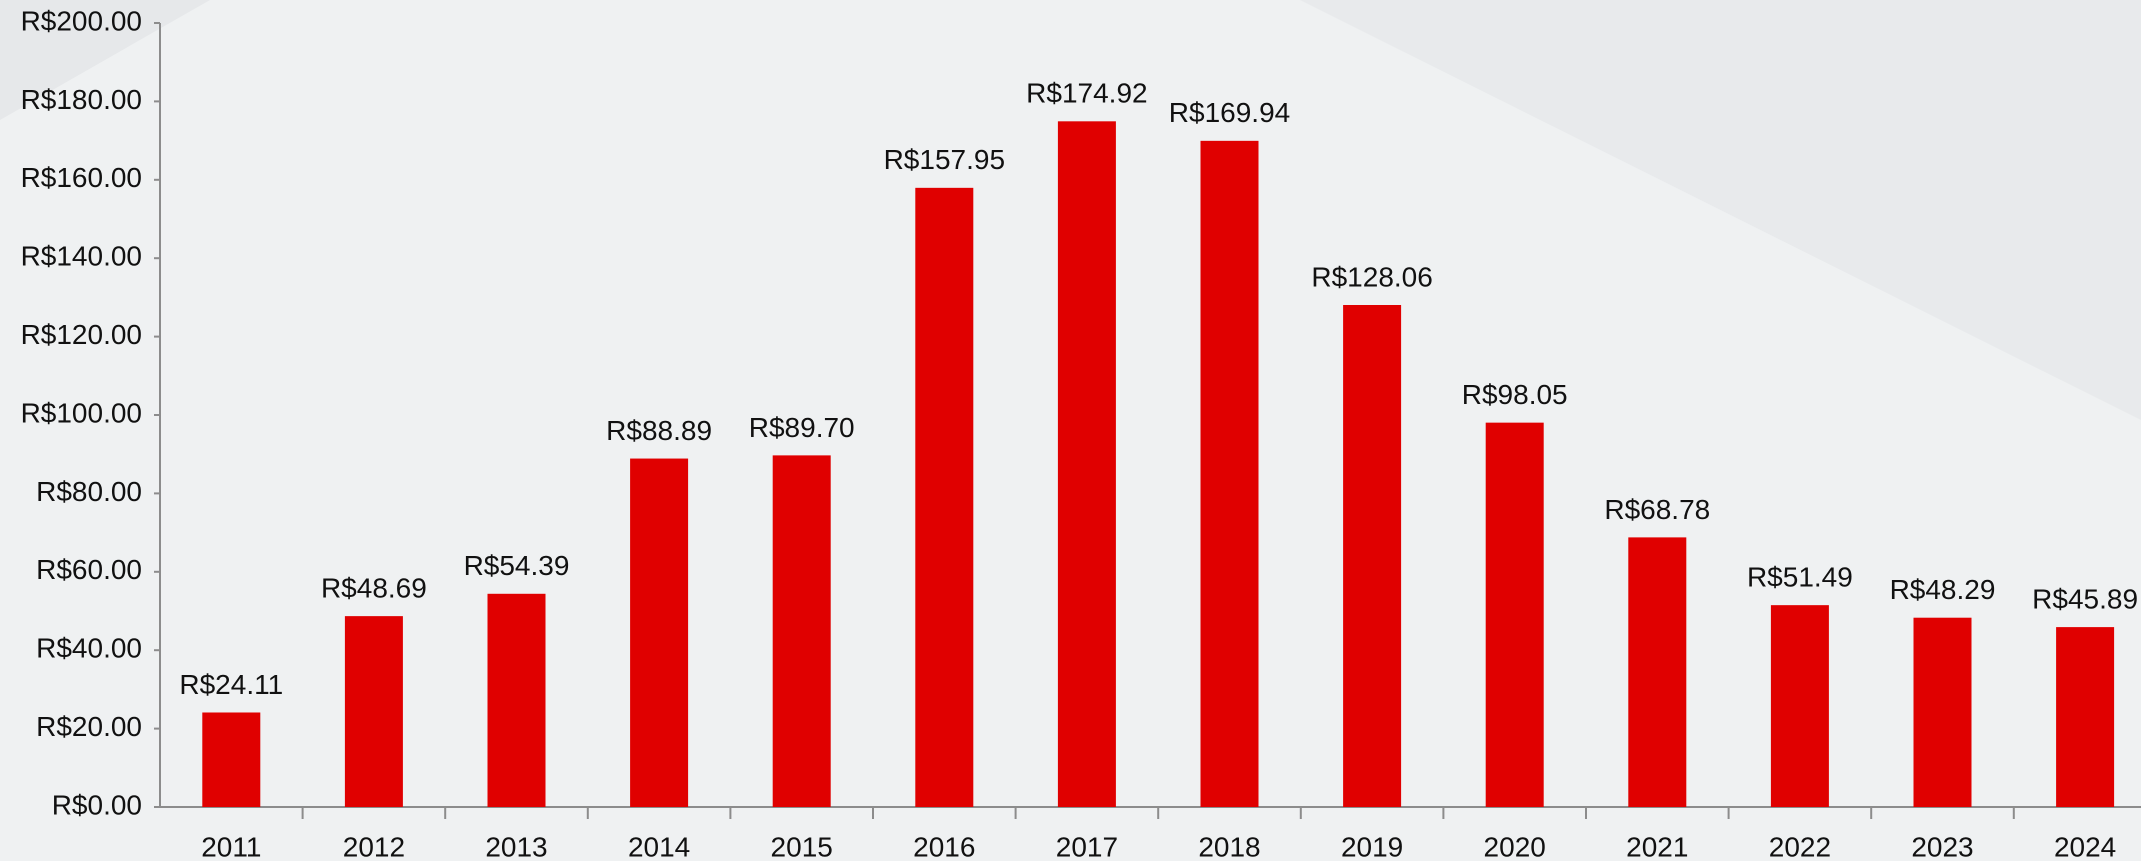 The image size is (2141, 861). Describe the element at coordinates (1515, 846) in the screenshot. I see `x-tick-label: 2020` at that location.